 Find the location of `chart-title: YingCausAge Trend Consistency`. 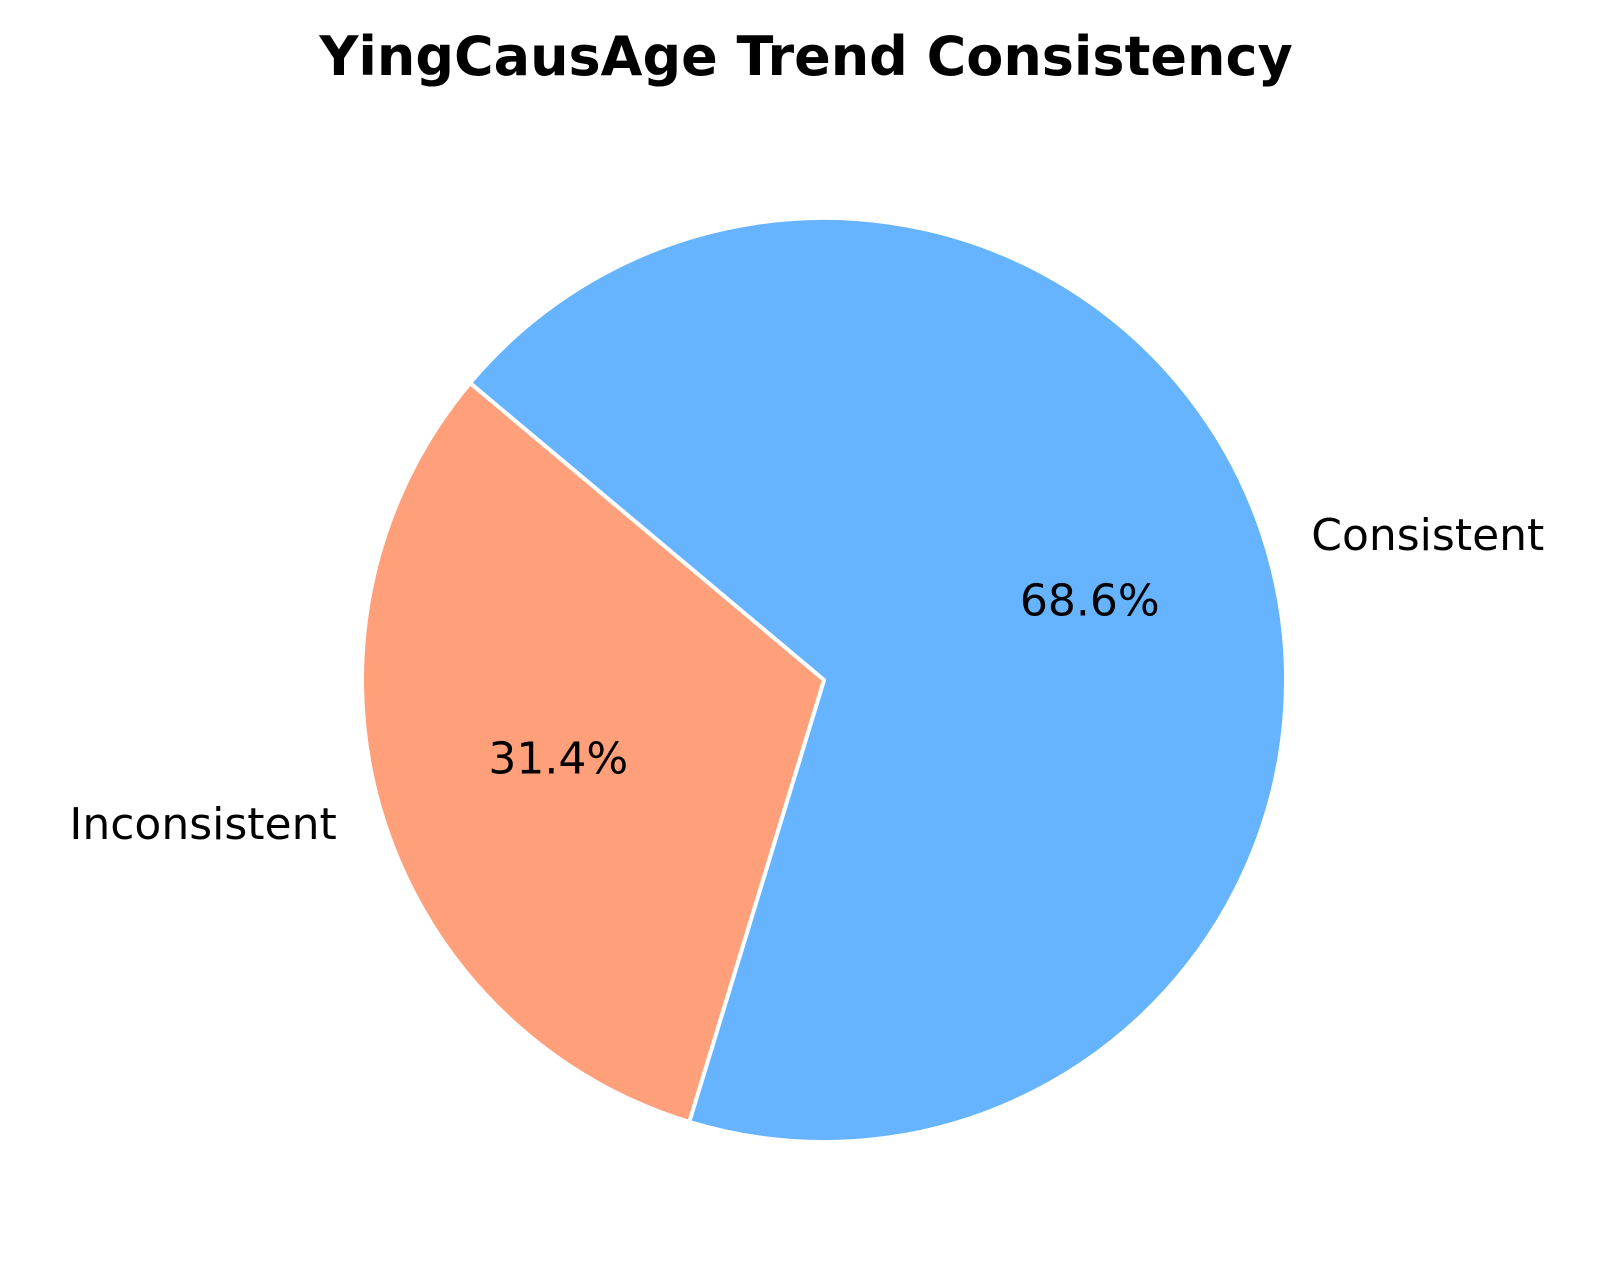

chart-title: YingCausAge Trend Consistency is located at coordinates (805, 56).